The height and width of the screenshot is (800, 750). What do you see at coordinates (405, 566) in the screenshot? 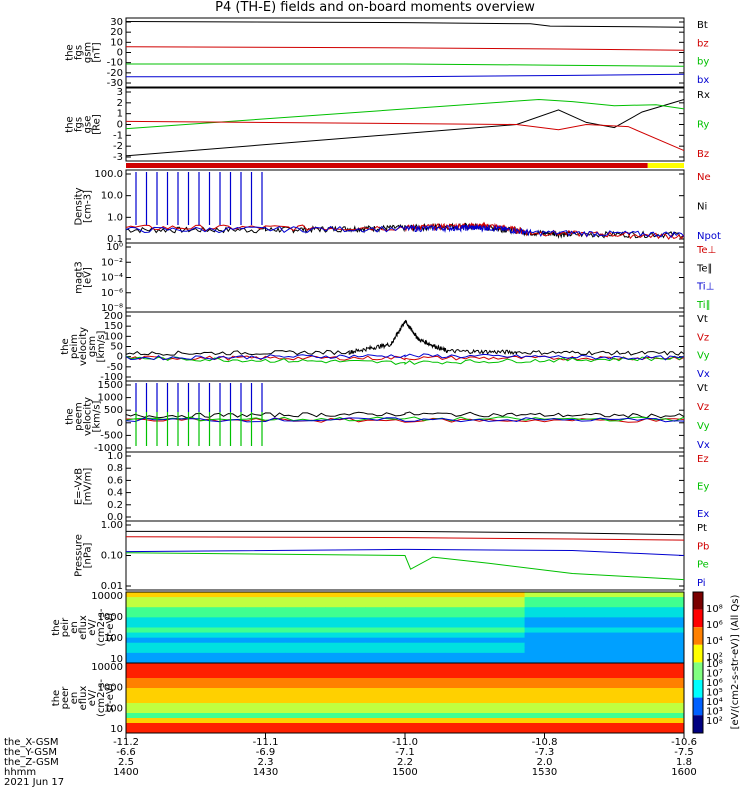
I see `series-Pe` at bounding box center [405, 566].